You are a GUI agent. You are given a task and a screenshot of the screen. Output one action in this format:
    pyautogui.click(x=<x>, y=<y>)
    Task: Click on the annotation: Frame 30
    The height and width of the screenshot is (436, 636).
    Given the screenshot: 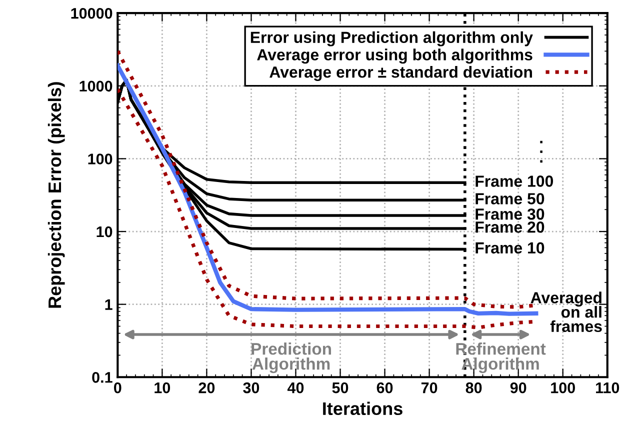 What is the action you would take?
    pyautogui.click(x=510, y=214)
    